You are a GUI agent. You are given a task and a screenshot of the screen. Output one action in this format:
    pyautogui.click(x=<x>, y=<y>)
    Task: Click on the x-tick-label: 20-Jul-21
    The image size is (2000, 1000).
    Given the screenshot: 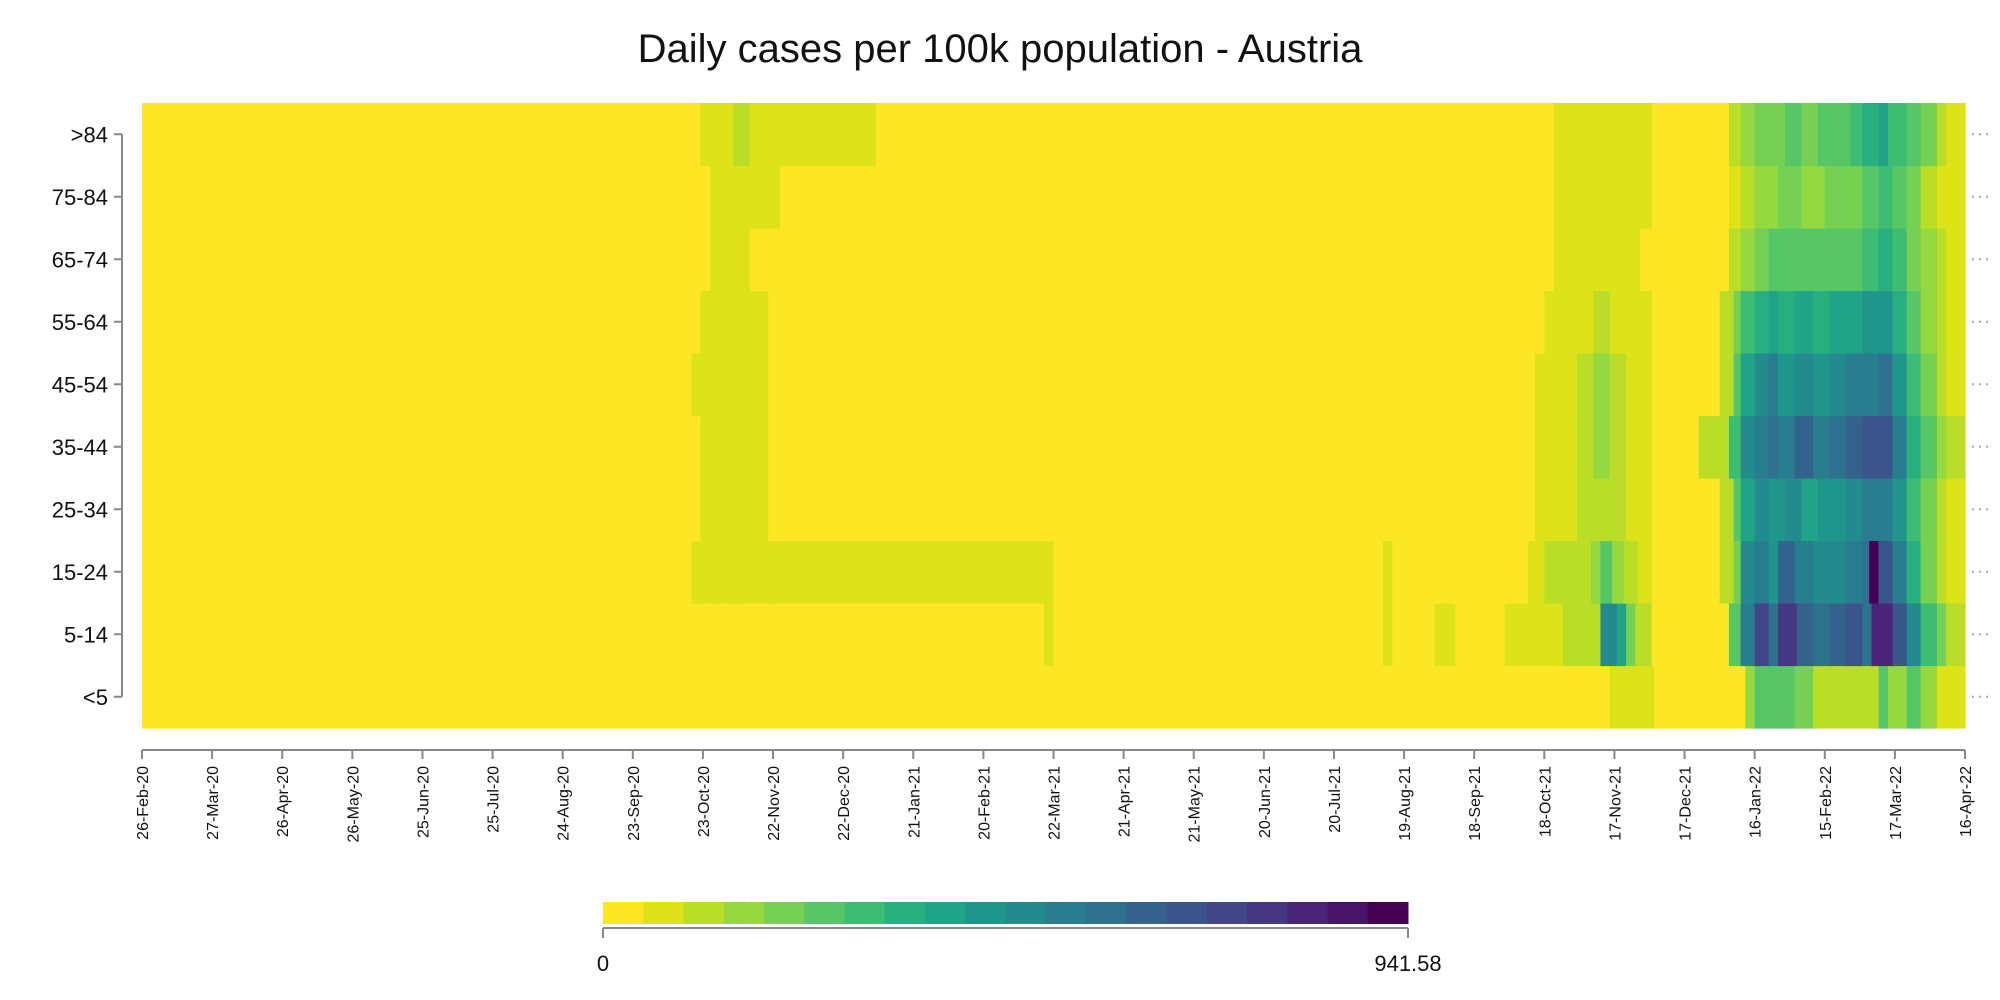 What is the action you would take?
    pyautogui.click(x=1335, y=799)
    